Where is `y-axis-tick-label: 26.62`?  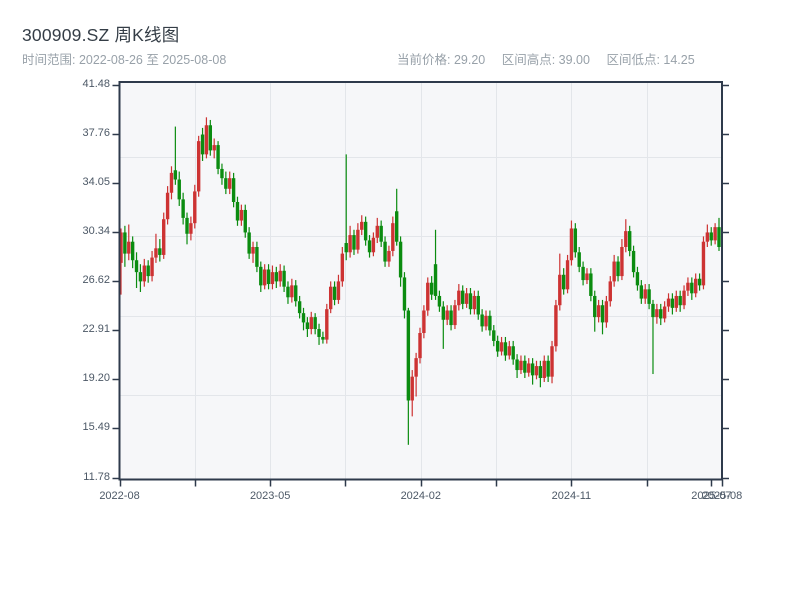
y-axis-tick-label: 26.62 is located at coordinates (96, 280).